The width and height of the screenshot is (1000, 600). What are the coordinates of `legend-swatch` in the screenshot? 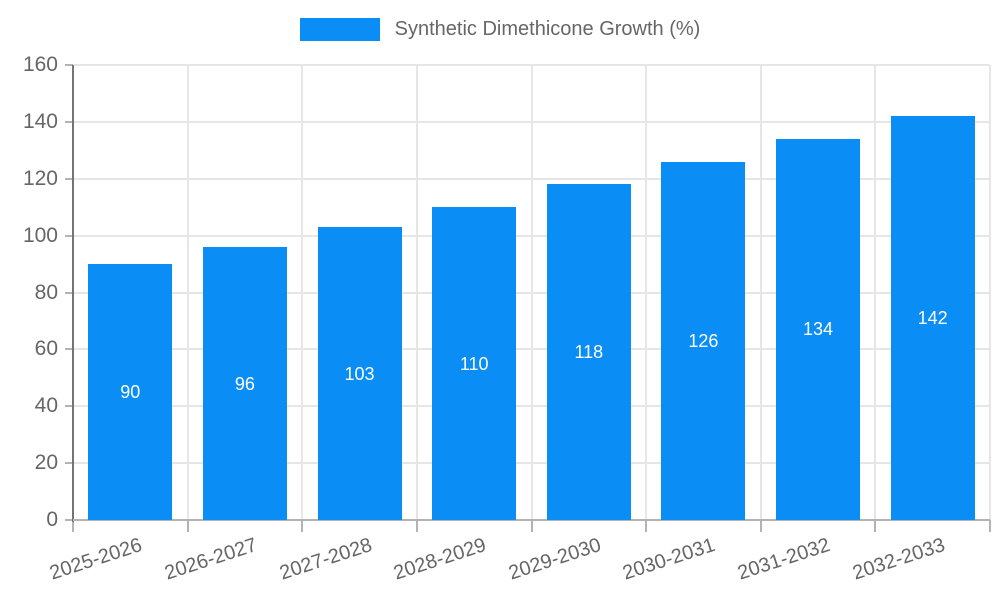 It's located at (339, 29).